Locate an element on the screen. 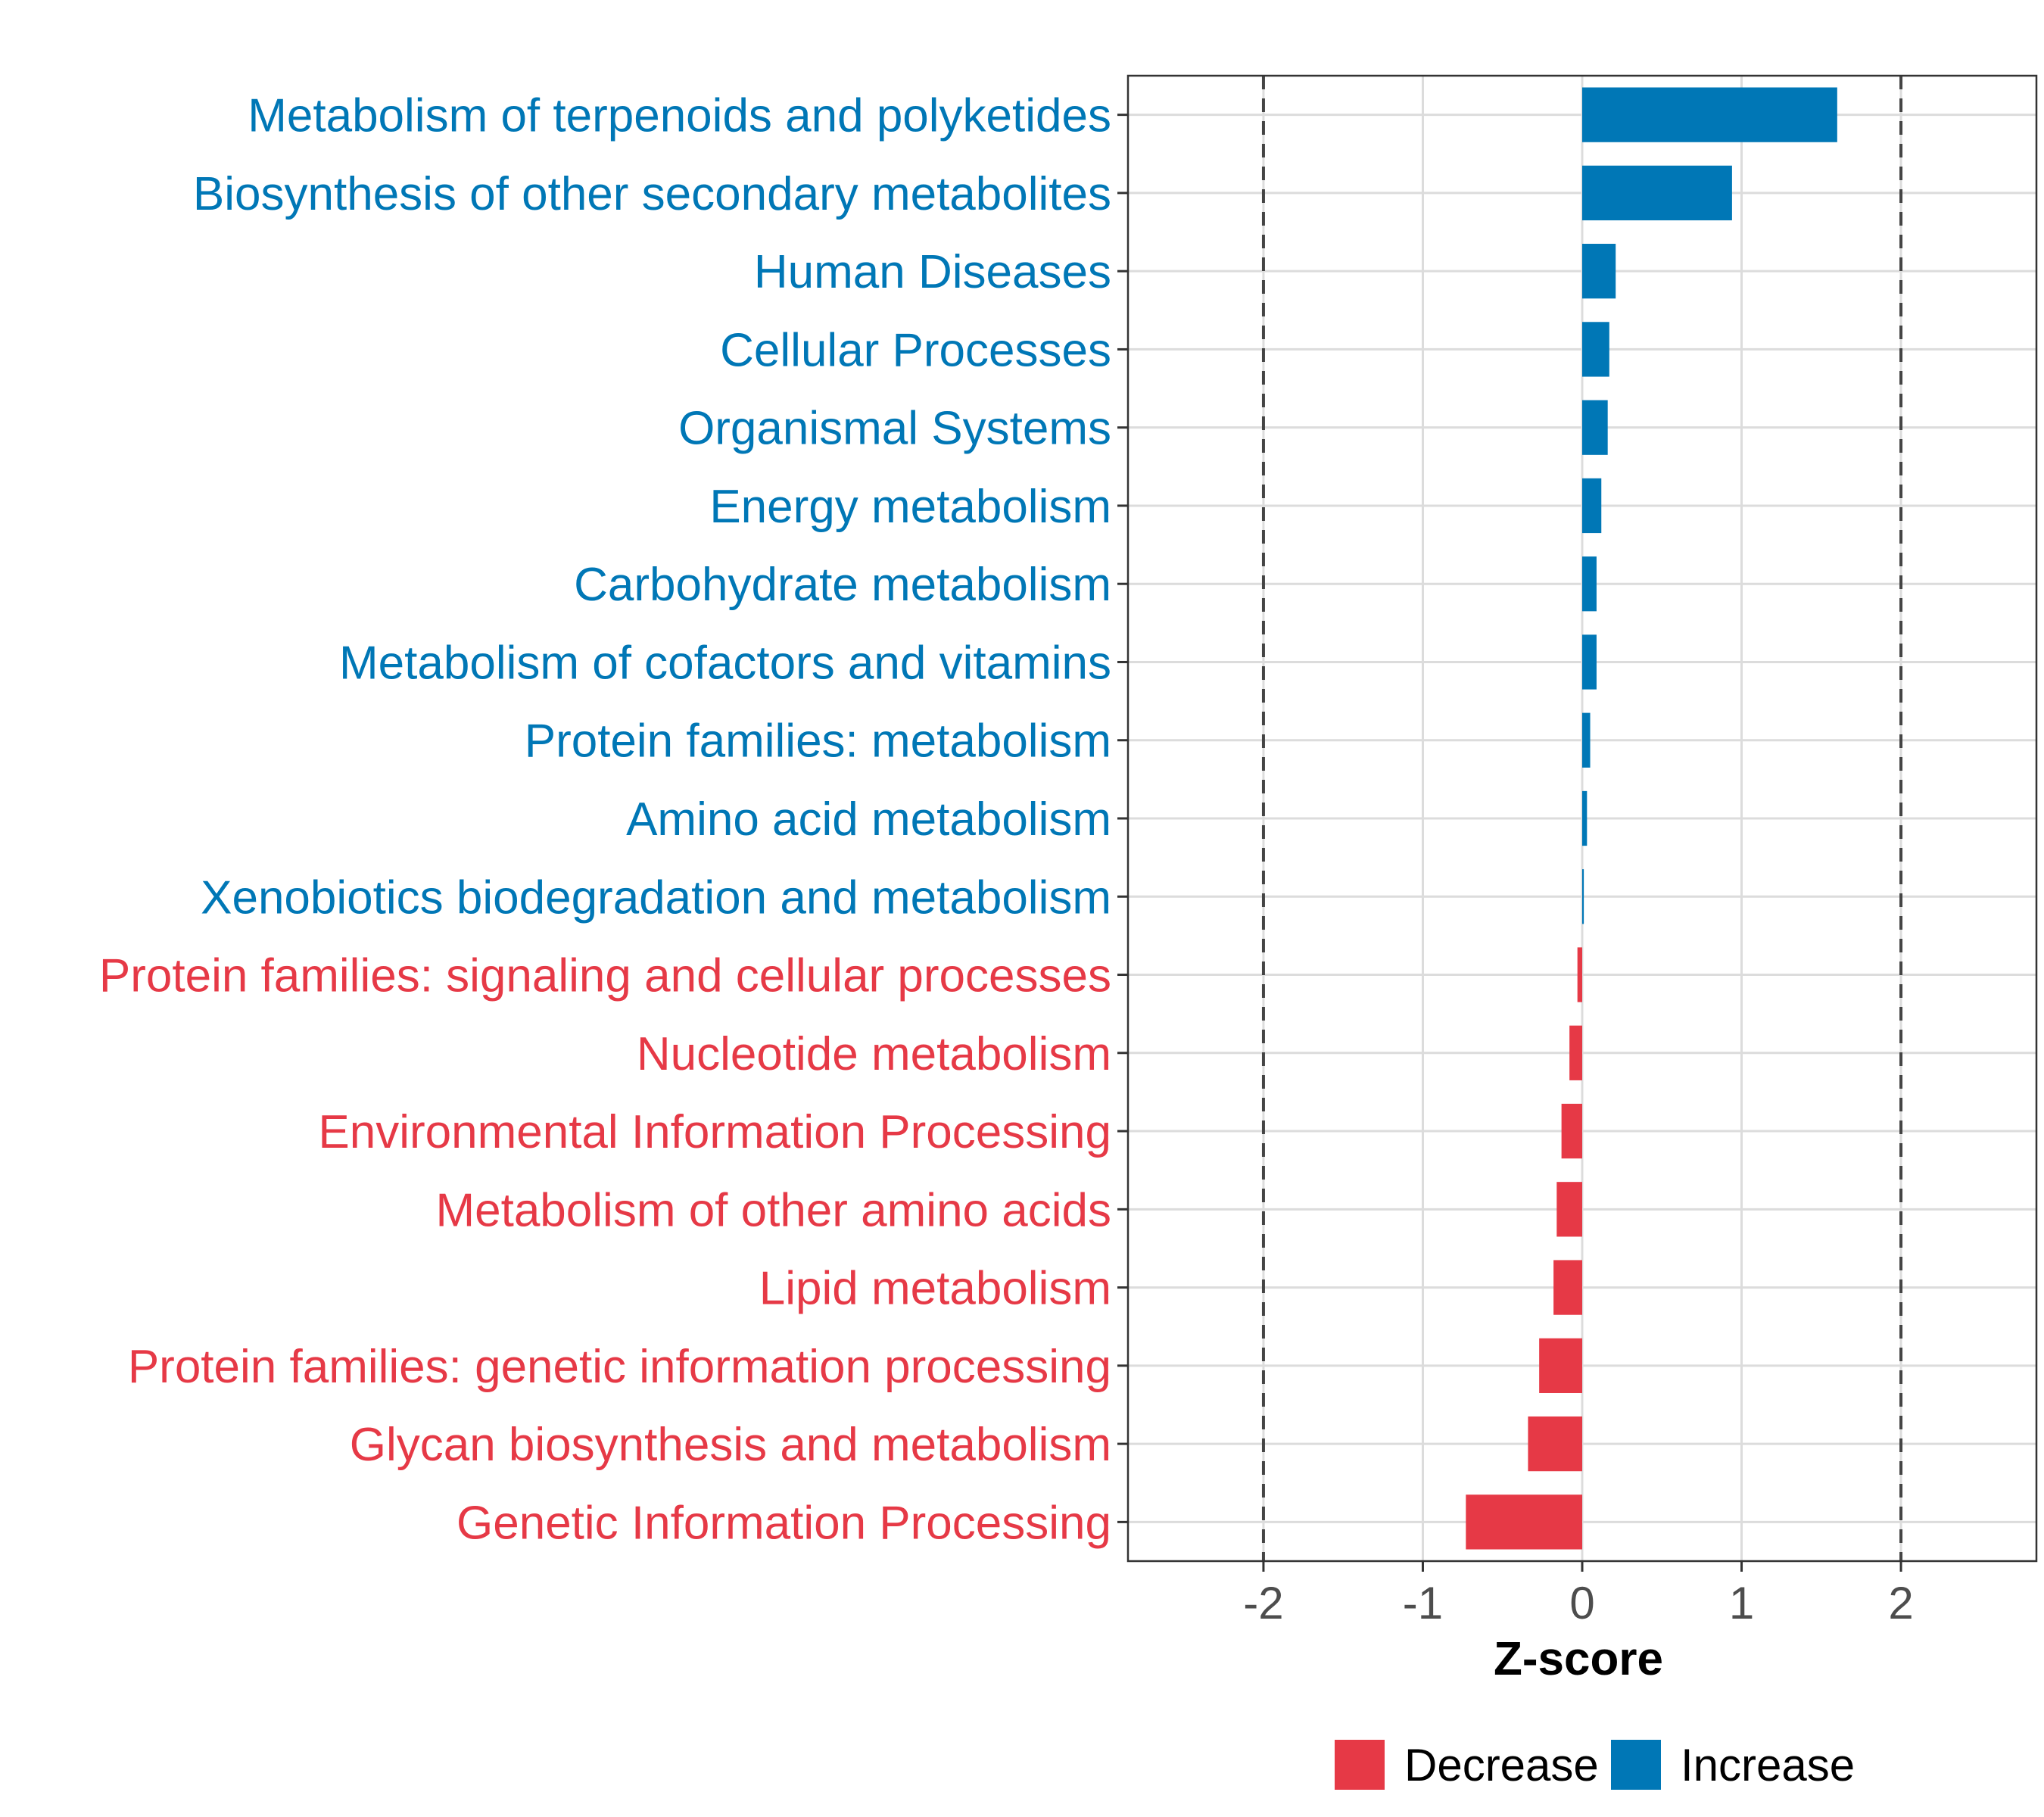 Image resolution: width=2044 pixels, height=1817 pixels. x-tick-label: 1 is located at coordinates (1741, 1603).